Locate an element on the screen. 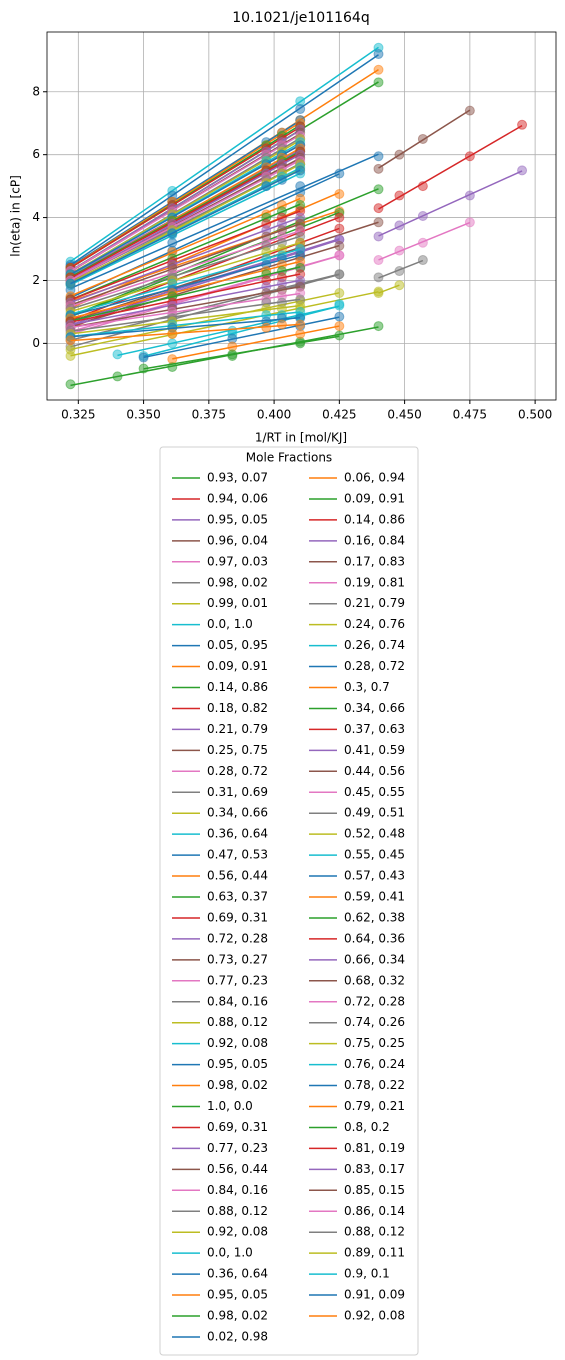 This screenshot has height=1360, width=565. legend-label: 0.49, 0.51 is located at coordinates (374, 813).